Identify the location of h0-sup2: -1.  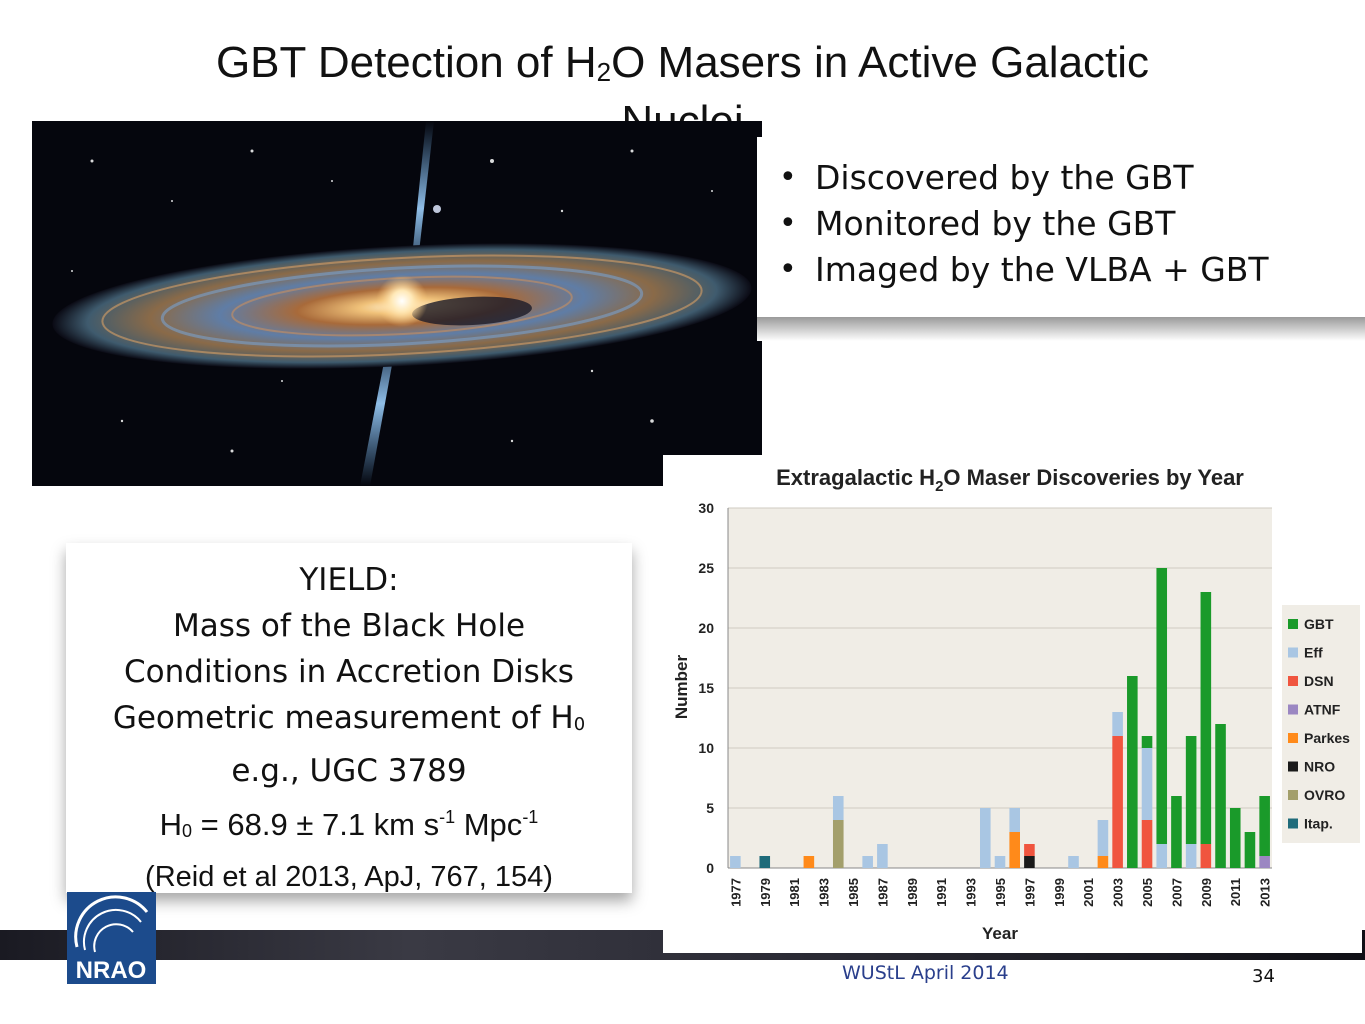
(530, 817).